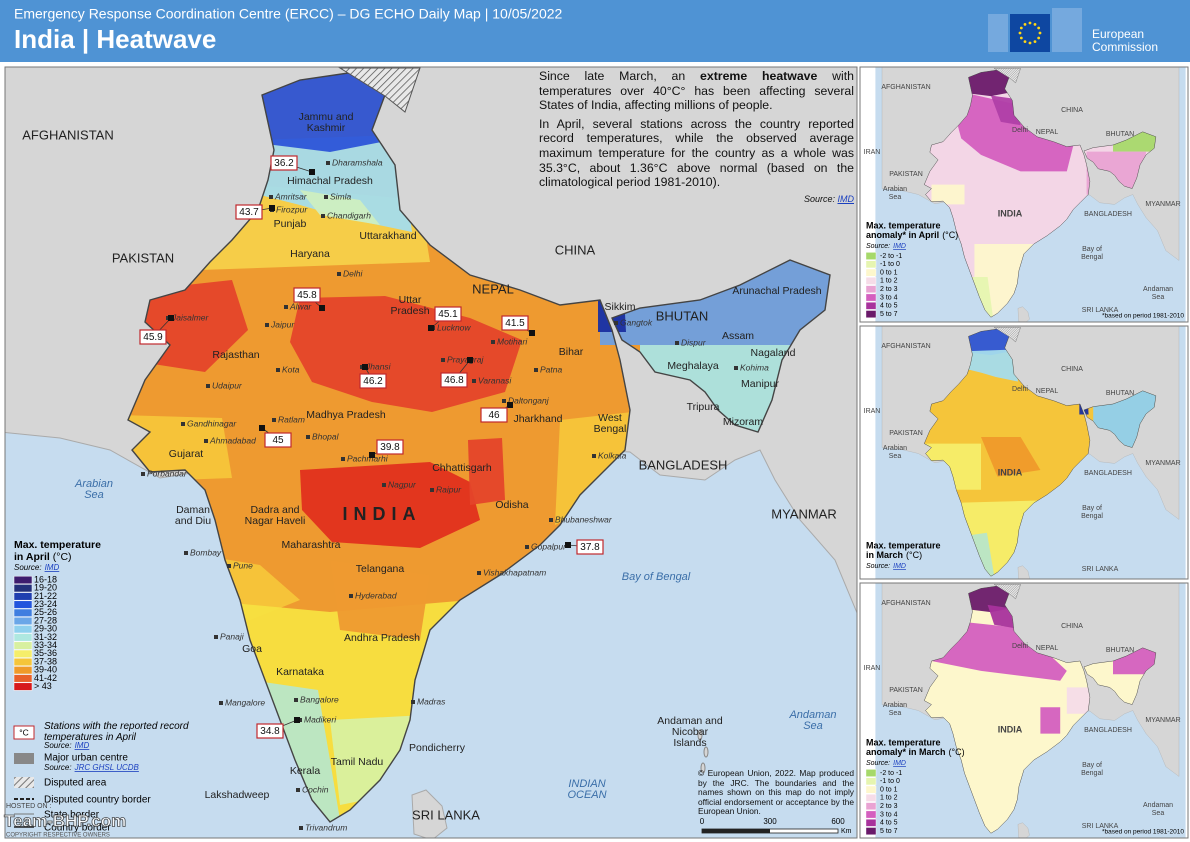 The width and height of the screenshot is (1190, 842). I want to click on desc-text: Since late March, an, so click(620, 76).